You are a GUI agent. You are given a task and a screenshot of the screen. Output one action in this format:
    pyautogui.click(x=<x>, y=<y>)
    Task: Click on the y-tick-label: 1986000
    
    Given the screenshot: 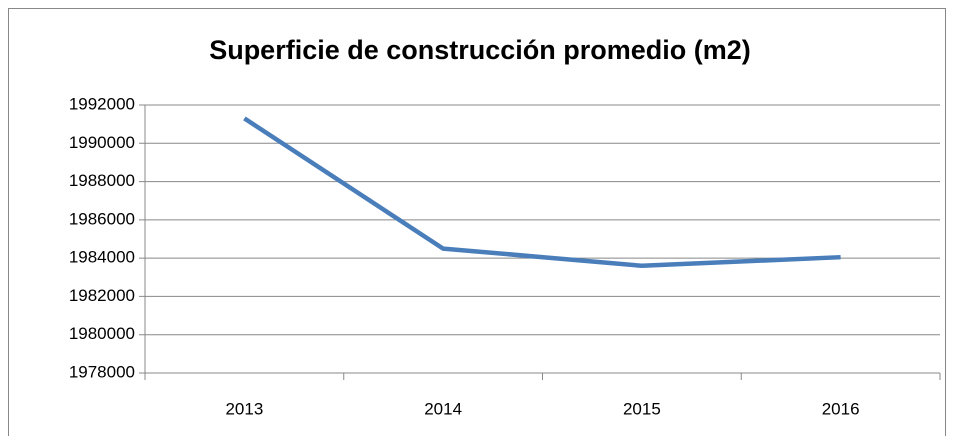 What is the action you would take?
    pyautogui.click(x=102, y=218)
    